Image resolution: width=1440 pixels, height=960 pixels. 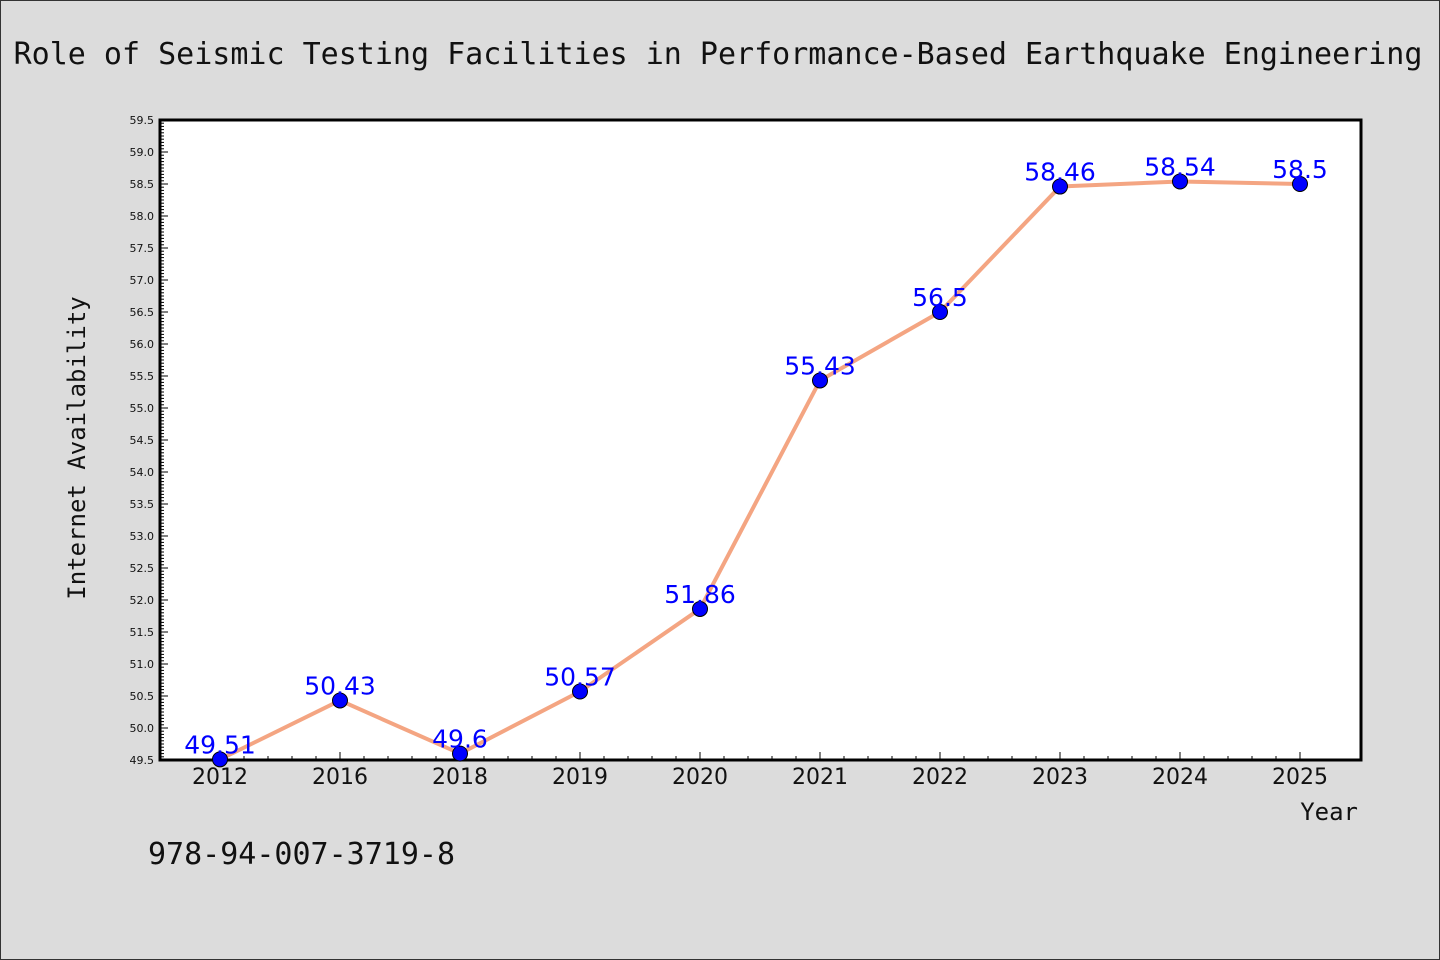 What do you see at coordinates (142, 216) in the screenshot?
I see `y-tick-label: 58.0` at bounding box center [142, 216].